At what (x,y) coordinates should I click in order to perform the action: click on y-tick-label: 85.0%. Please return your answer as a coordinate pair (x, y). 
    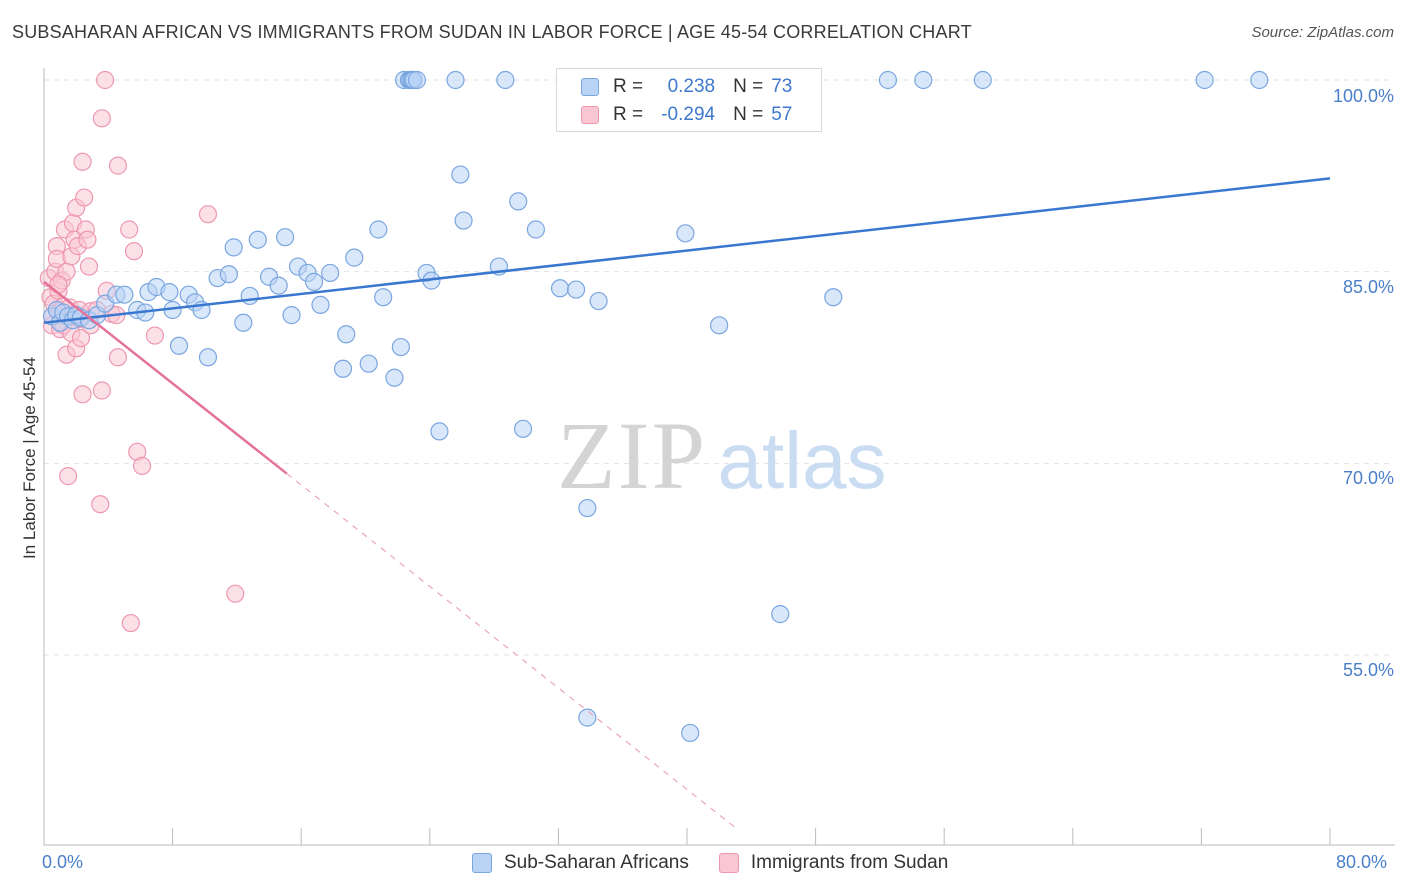
    Looking at the image, I should click on (1368, 287).